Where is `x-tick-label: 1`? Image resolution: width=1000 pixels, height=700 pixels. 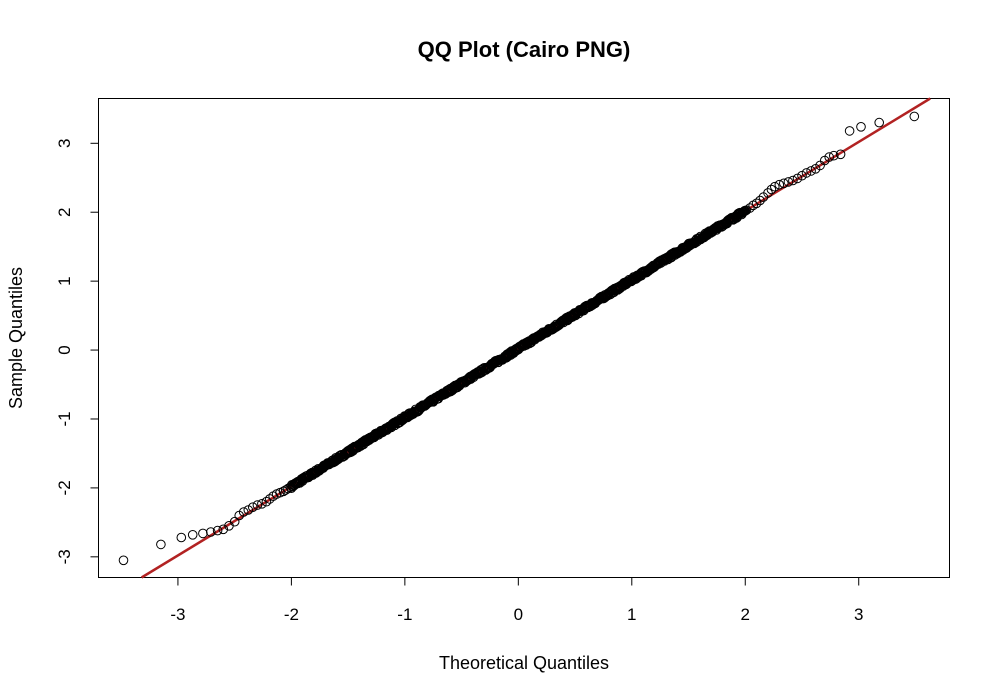 x-tick-label: 1 is located at coordinates (631, 614).